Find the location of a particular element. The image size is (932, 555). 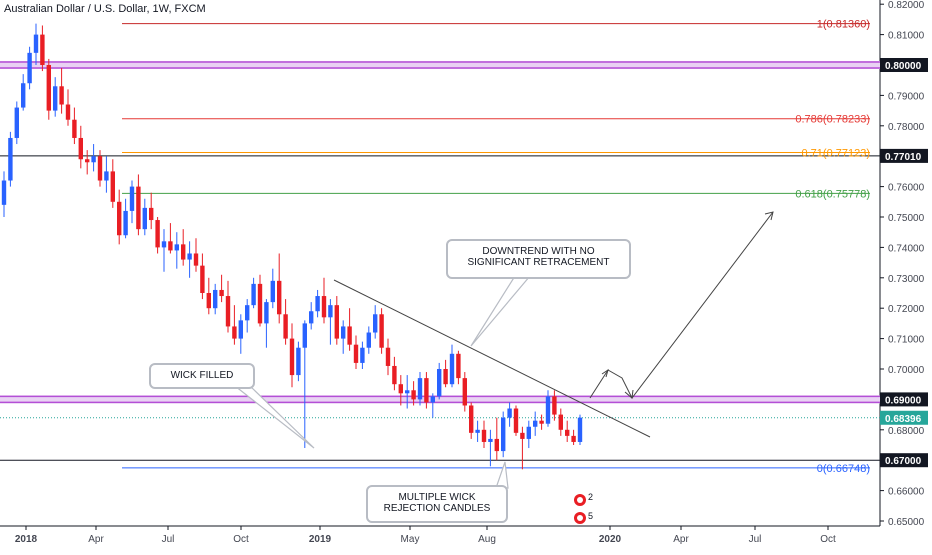

event-flag-inner is located at coordinates (580, 500).